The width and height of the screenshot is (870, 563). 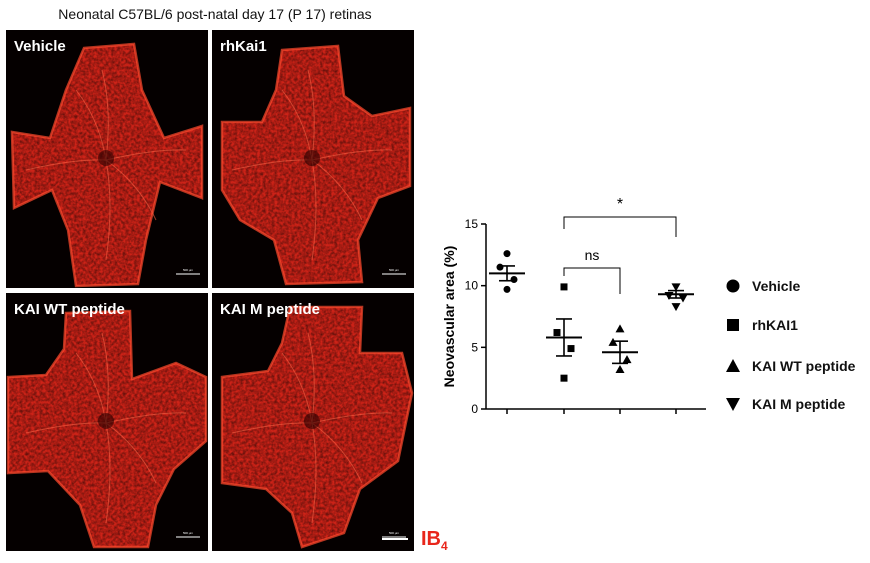 I want to click on retina-texture, so click(x=316, y=165).